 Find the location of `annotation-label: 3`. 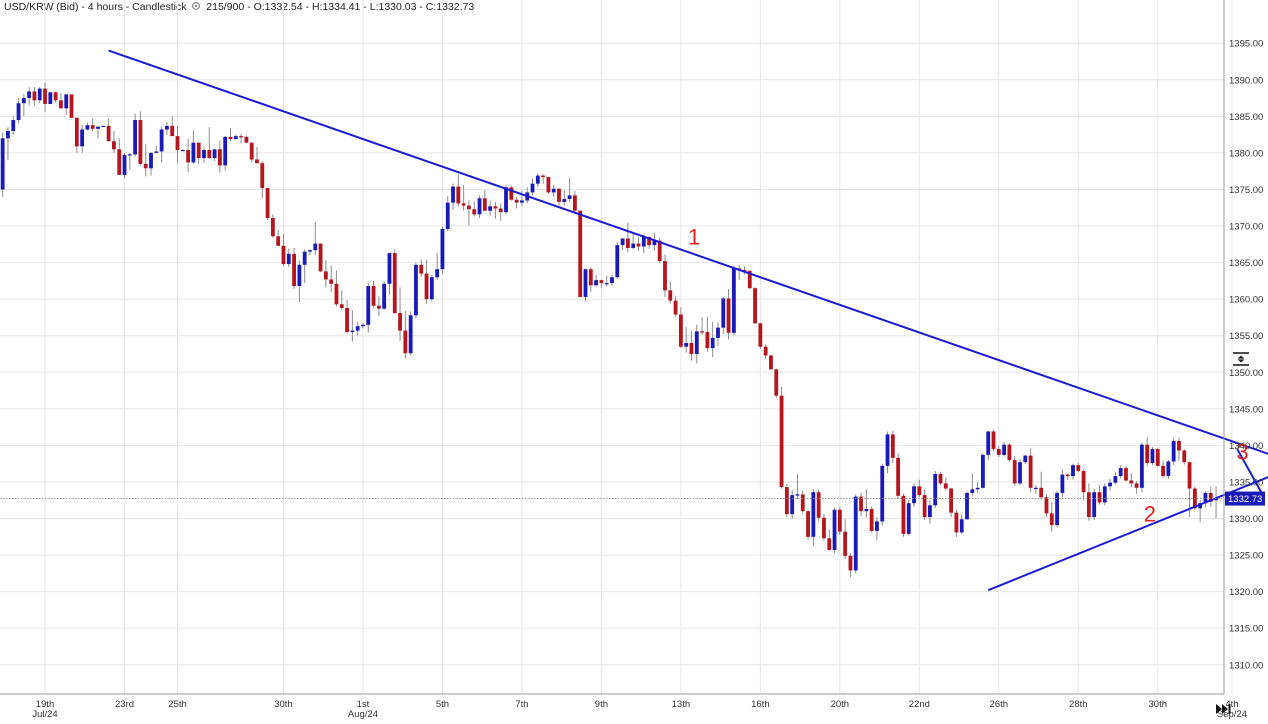

annotation-label: 3 is located at coordinates (1242, 451).